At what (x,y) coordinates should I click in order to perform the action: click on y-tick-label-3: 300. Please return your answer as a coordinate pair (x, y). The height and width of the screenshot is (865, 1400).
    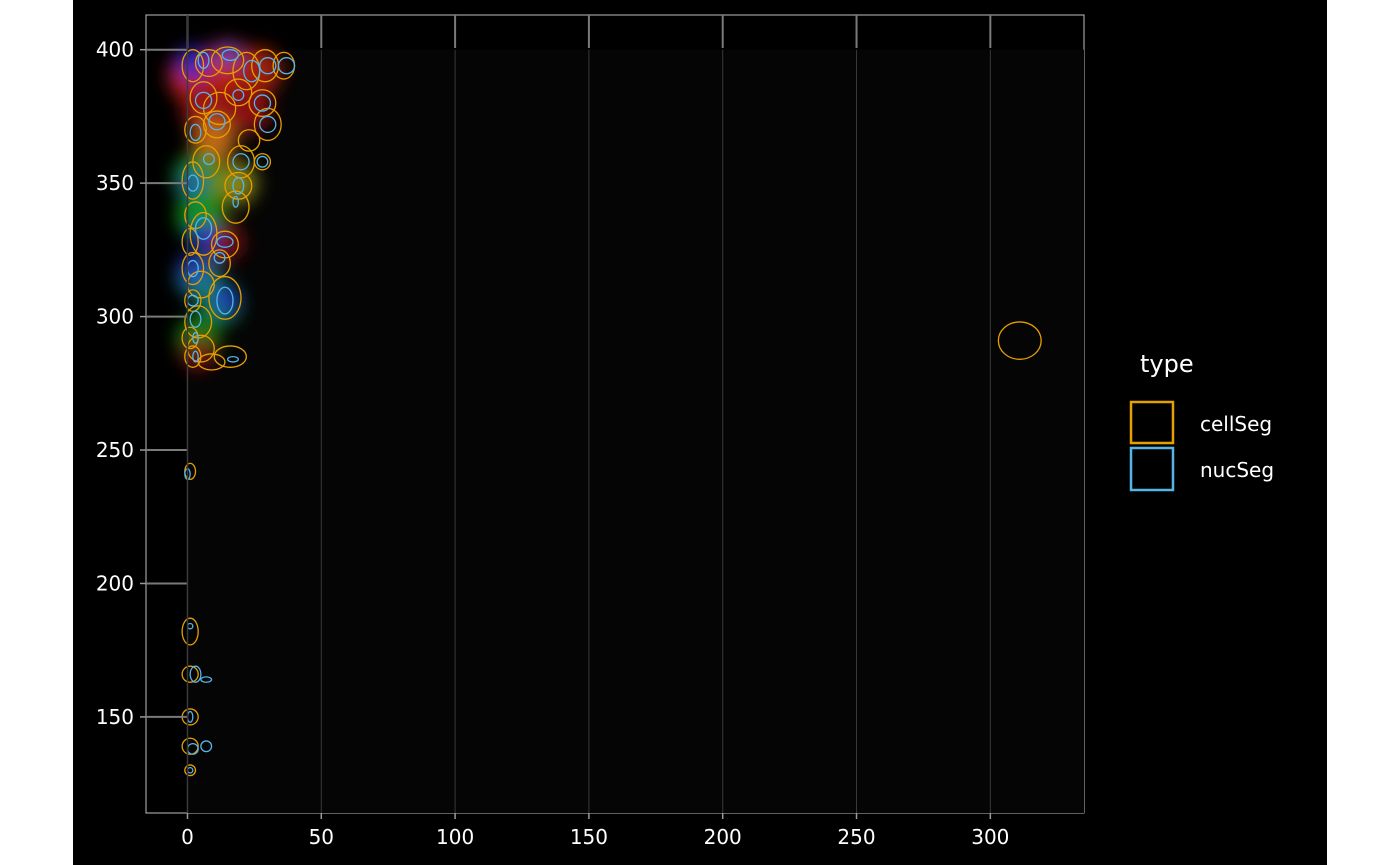
    Looking at the image, I should click on (115, 317).